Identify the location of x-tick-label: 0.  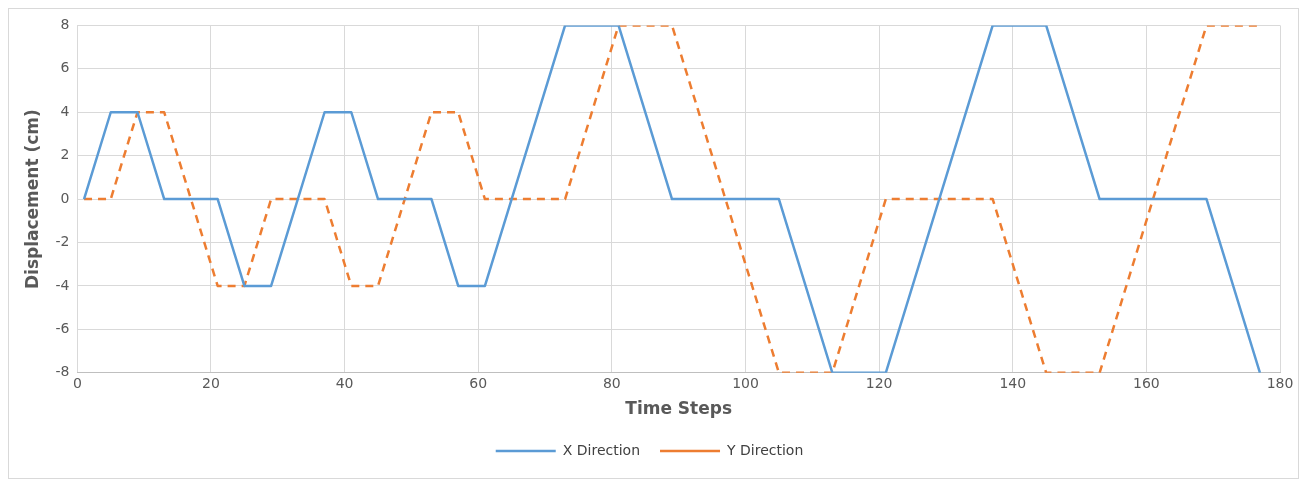
(77, 382).